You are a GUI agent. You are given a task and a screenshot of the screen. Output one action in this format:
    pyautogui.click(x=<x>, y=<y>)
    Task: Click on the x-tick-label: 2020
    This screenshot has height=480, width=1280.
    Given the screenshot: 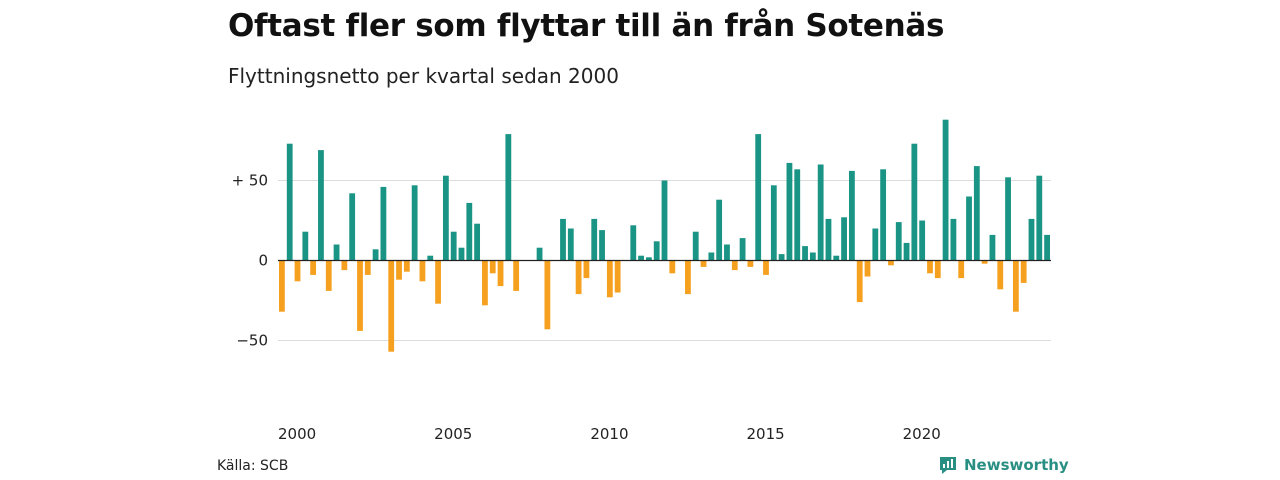 What is the action you would take?
    pyautogui.click(x=922, y=434)
    